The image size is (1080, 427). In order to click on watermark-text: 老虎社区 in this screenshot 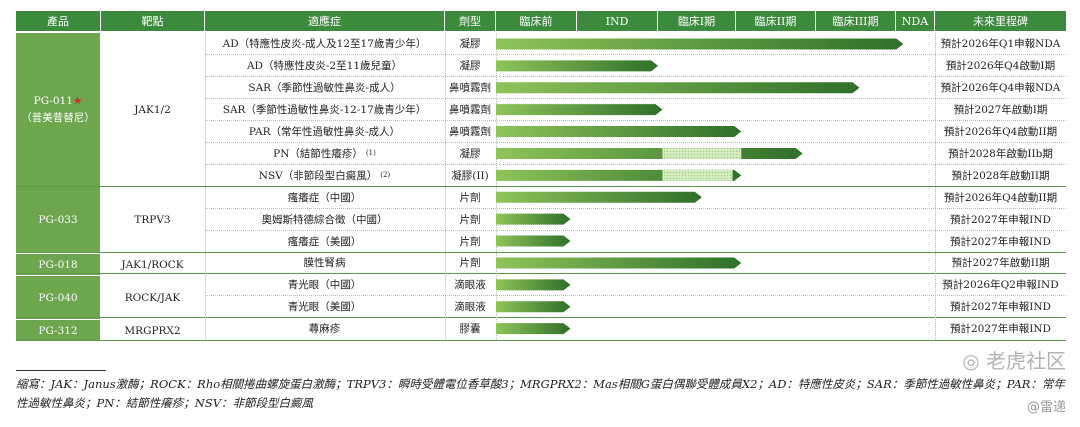, I will do `click(1026, 361)`.